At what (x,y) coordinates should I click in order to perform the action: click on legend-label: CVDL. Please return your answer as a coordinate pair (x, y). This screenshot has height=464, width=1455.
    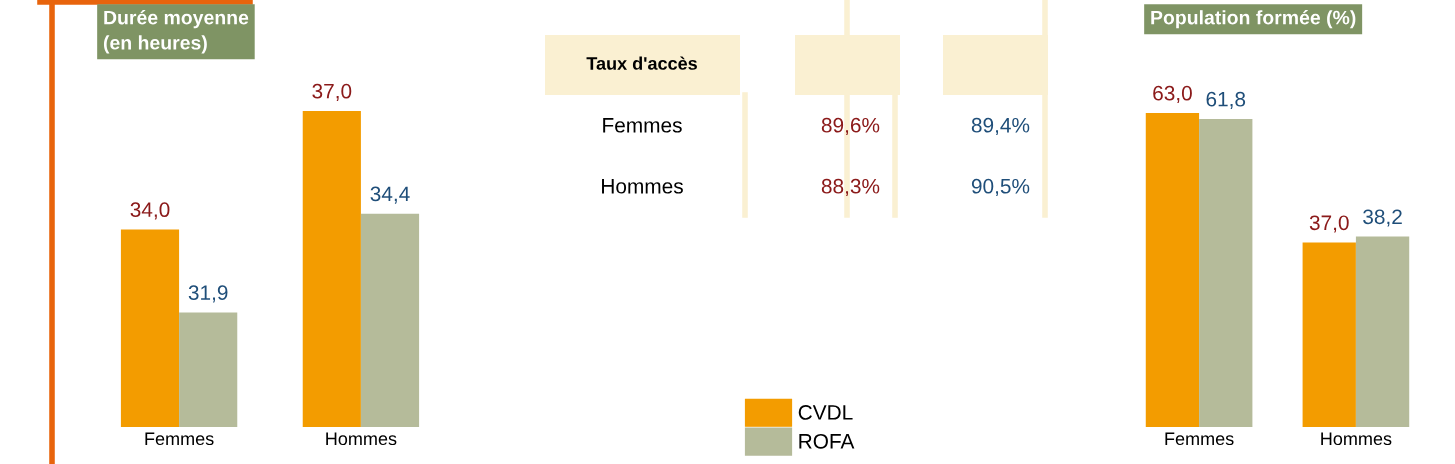
    Looking at the image, I should click on (825, 412).